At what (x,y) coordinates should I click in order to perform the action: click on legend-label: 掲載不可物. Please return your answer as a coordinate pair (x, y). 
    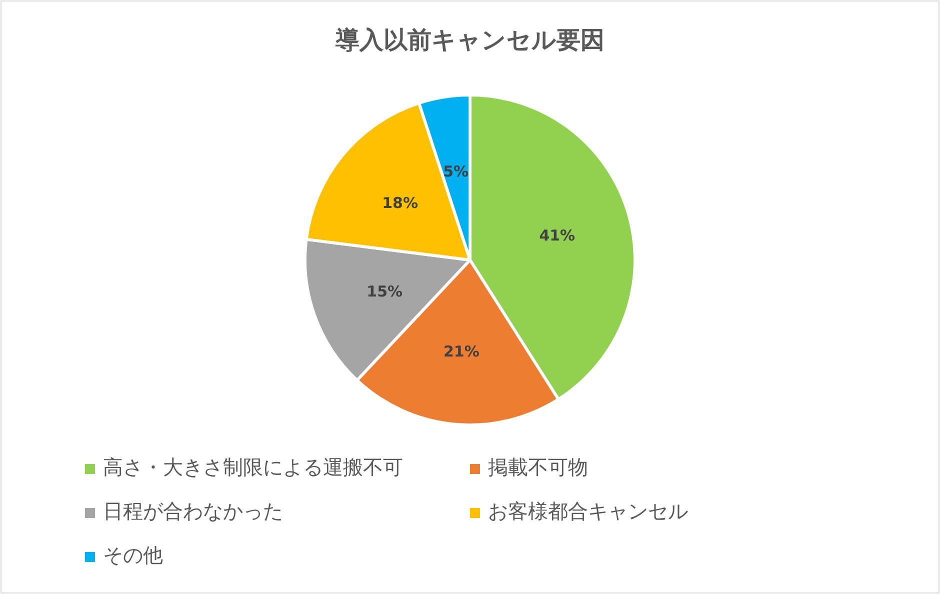
    Looking at the image, I should click on (538, 467).